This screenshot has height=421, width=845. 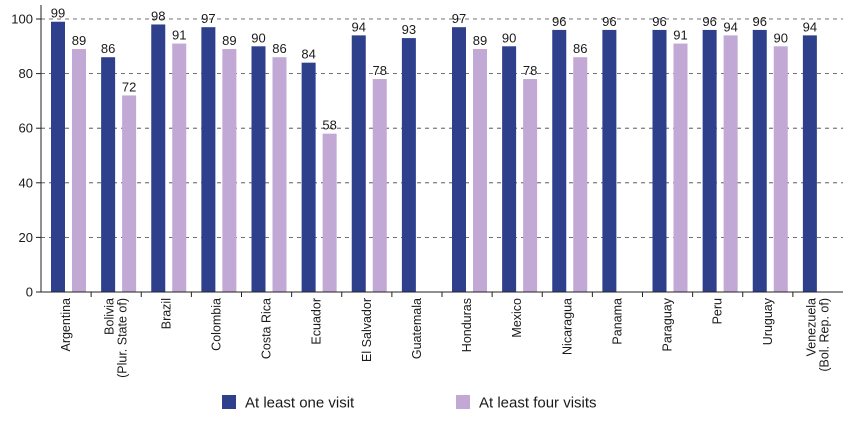 I want to click on legend: At least one visit At least four visits, so click(x=409, y=403).